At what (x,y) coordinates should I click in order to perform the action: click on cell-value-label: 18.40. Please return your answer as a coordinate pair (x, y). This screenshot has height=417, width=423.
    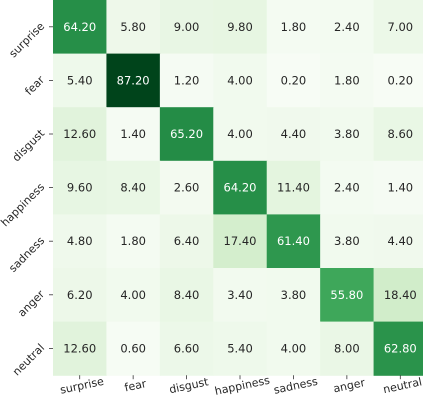
    Looking at the image, I should click on (400, 295).